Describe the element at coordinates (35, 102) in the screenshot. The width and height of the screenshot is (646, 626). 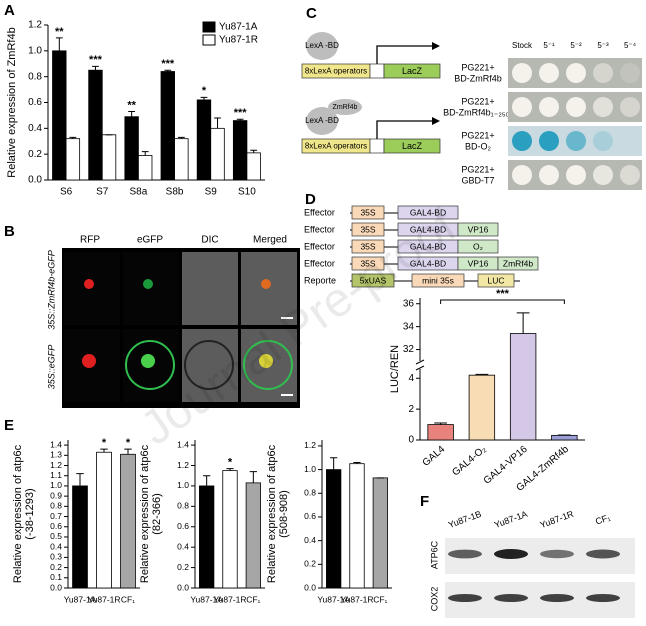
I see `y-tick-label: 0.6` at that location.